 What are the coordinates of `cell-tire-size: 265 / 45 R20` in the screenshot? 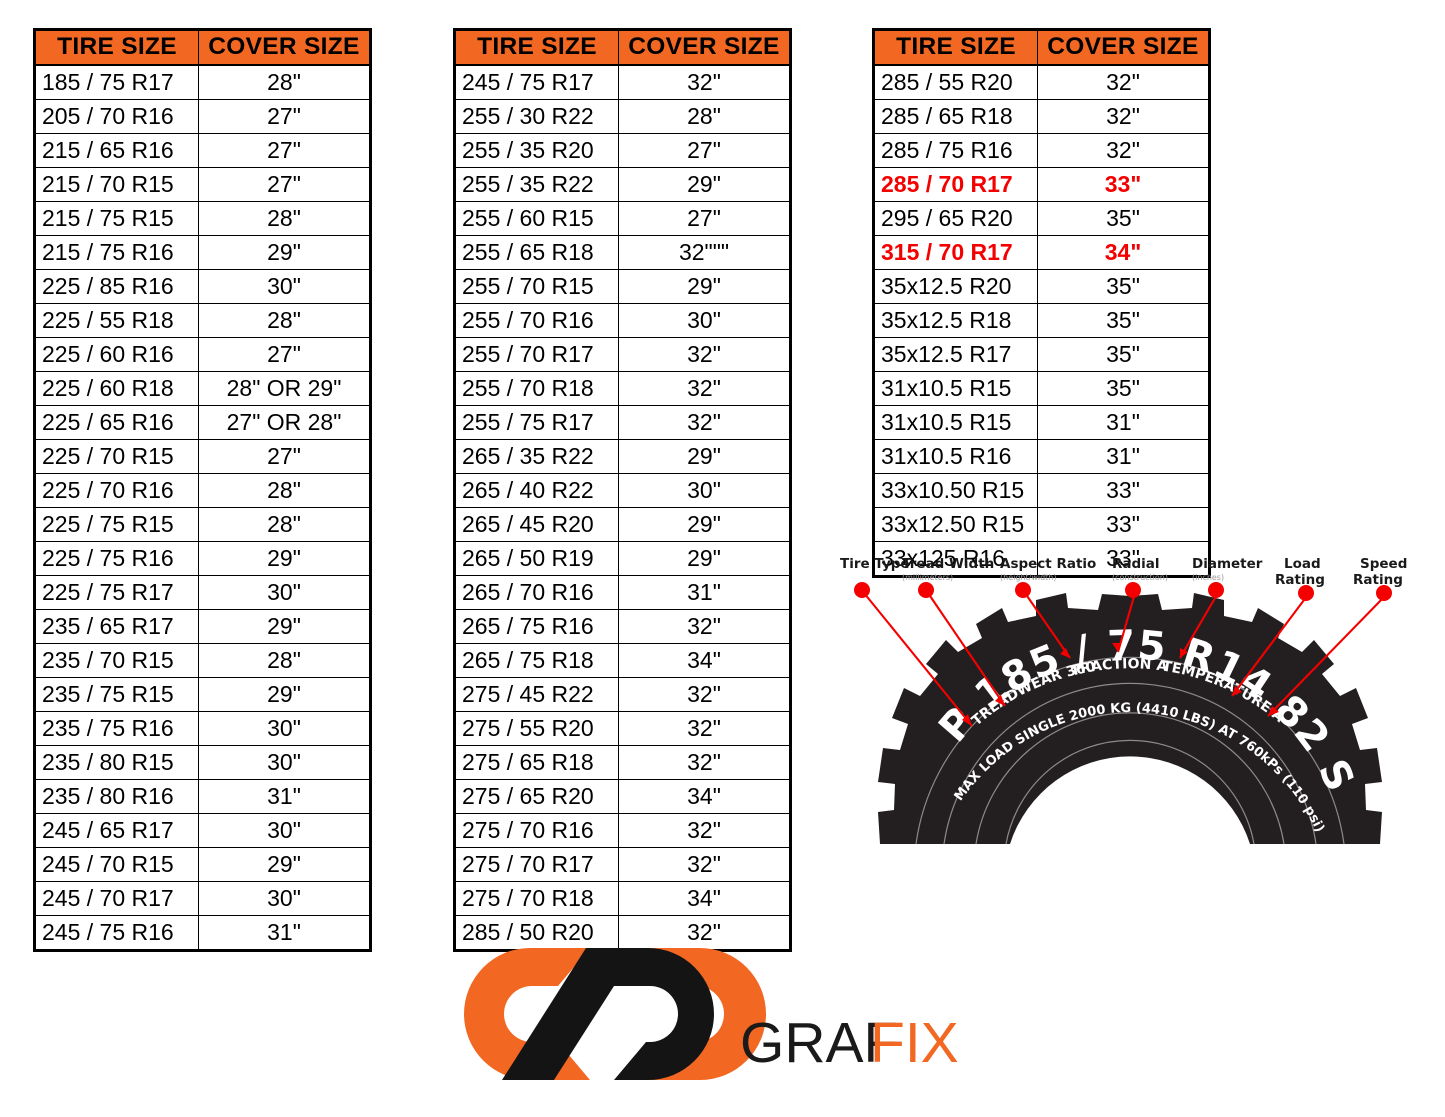 It's located at (536, 524).